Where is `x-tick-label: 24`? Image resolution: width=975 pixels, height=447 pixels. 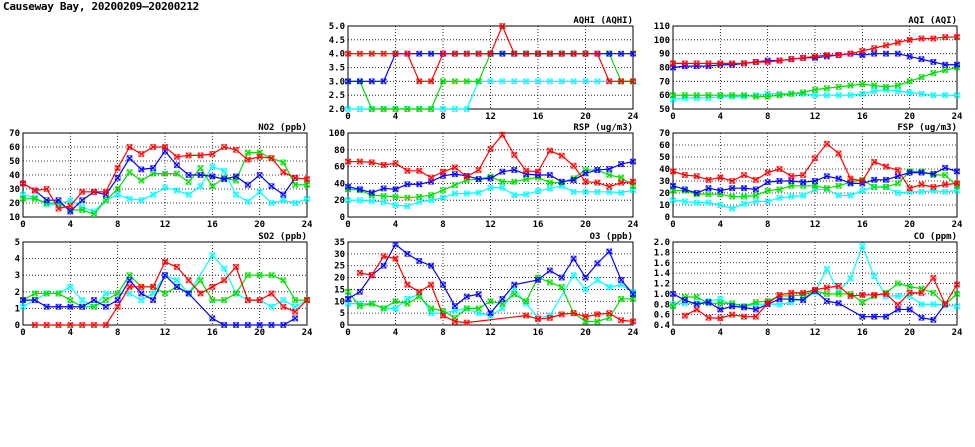 x-tick-label: 24 is located at coordinates (307, 333).